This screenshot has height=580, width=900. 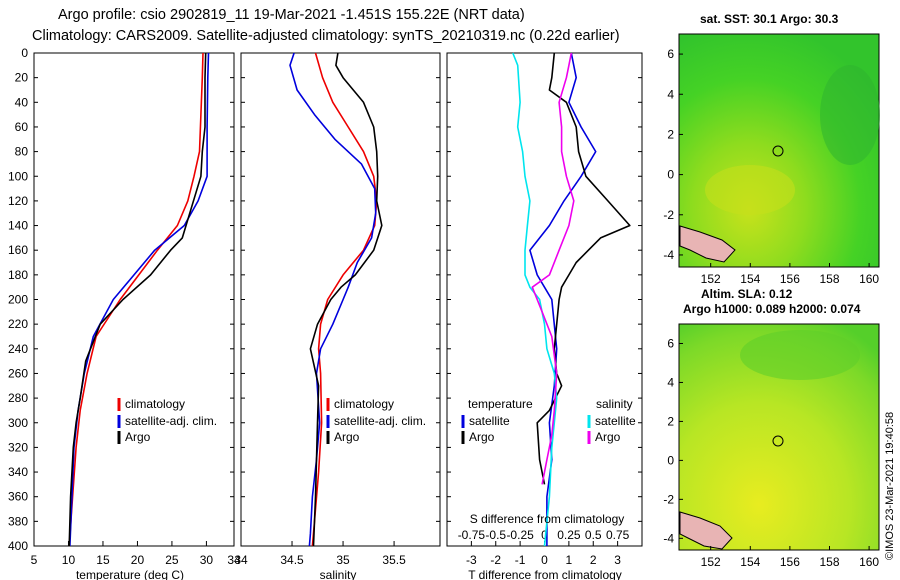 I want to click on y-tick-label: 400, so click(x=18, y=546).